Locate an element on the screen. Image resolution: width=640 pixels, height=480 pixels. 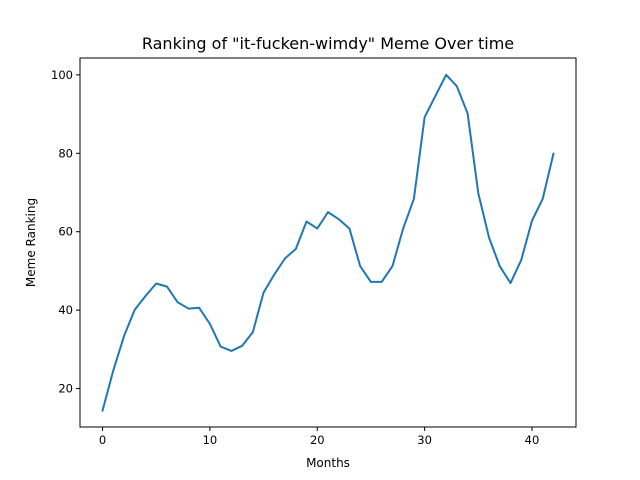
y-tick-label: 20 is located at coordinates (65, 389).